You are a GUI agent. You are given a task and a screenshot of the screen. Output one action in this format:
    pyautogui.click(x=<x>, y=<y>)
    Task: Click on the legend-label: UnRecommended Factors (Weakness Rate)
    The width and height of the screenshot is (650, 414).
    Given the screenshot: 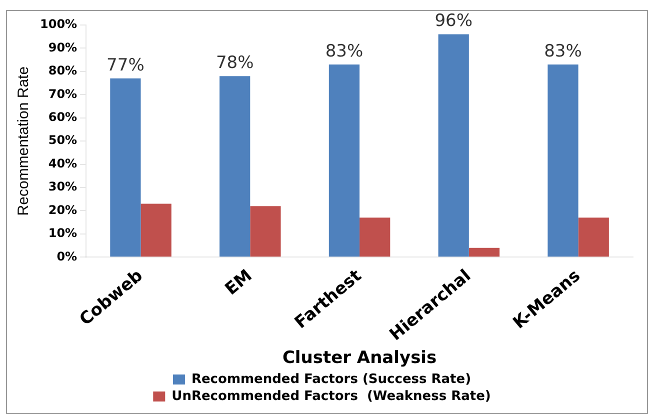 What is the action you would take?
    pyautogui.click(x=331, y=396)
    